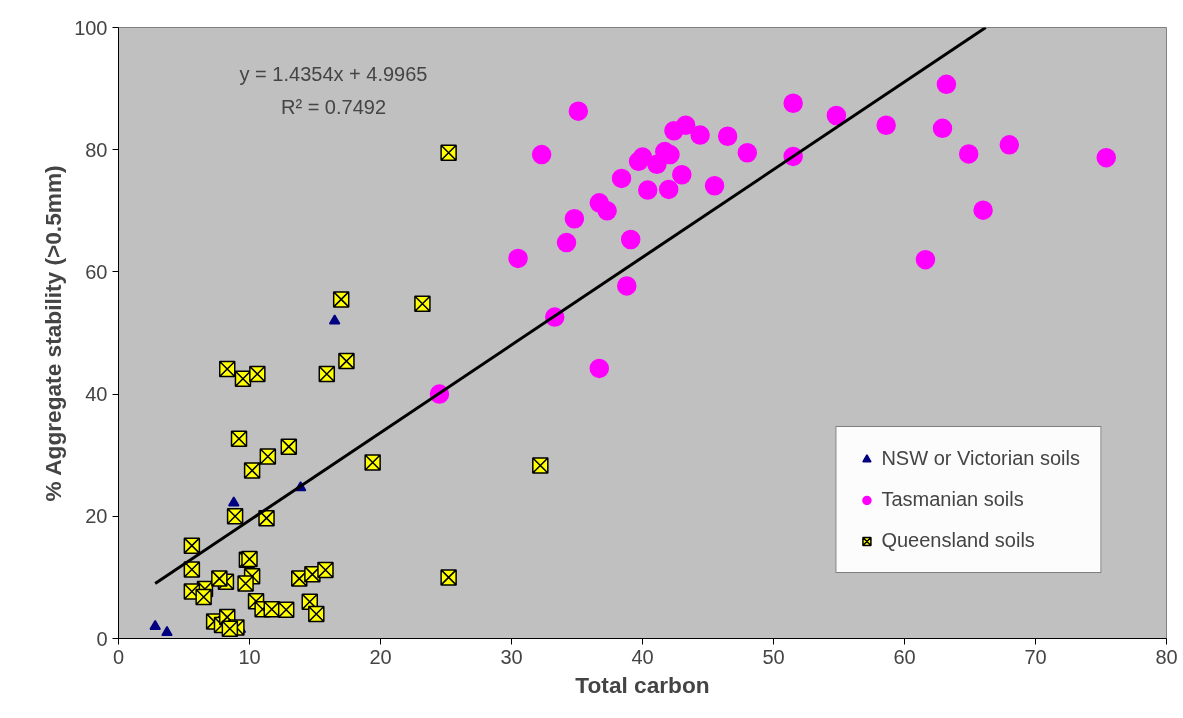 The image size is (1183, 718). I want to click on x-tick-label: 20, so click(380, 656).